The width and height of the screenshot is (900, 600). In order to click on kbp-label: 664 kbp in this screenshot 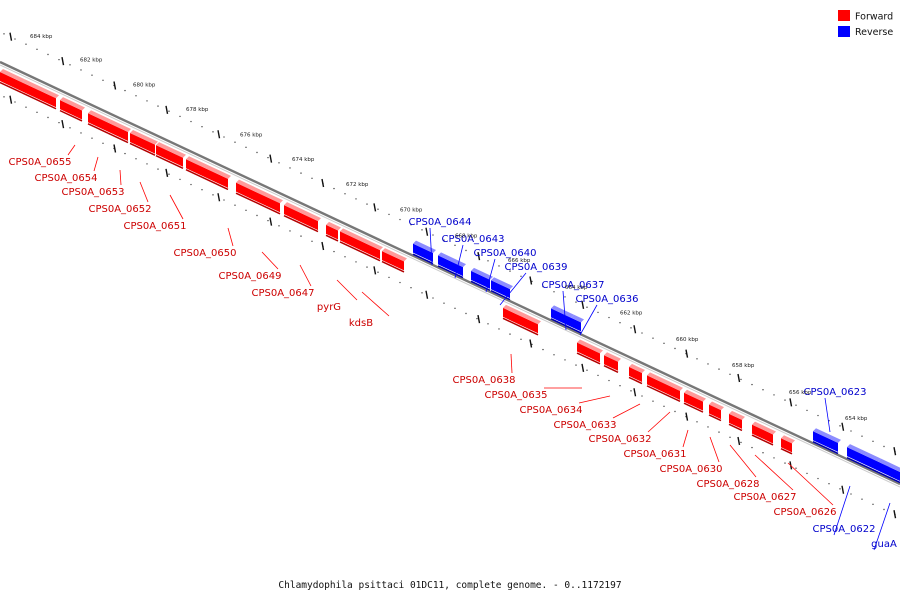, I will do `click(576, 288)`.